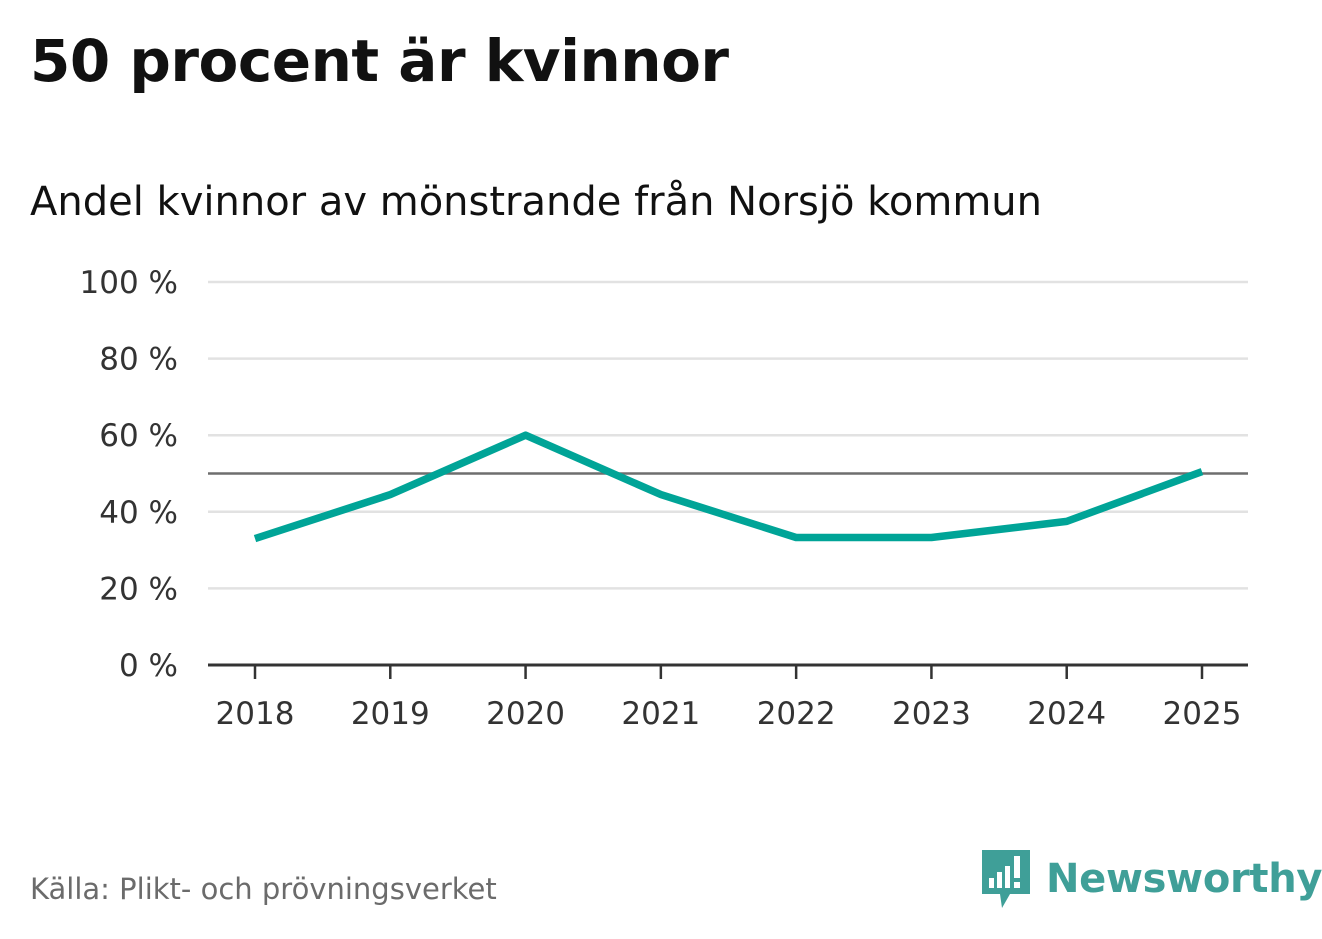 This screenshot has height=939, width=1322. Describe the element at coordinates (129, 283) in the screenshot. I see `y-tick-label: 100 %` at that location.